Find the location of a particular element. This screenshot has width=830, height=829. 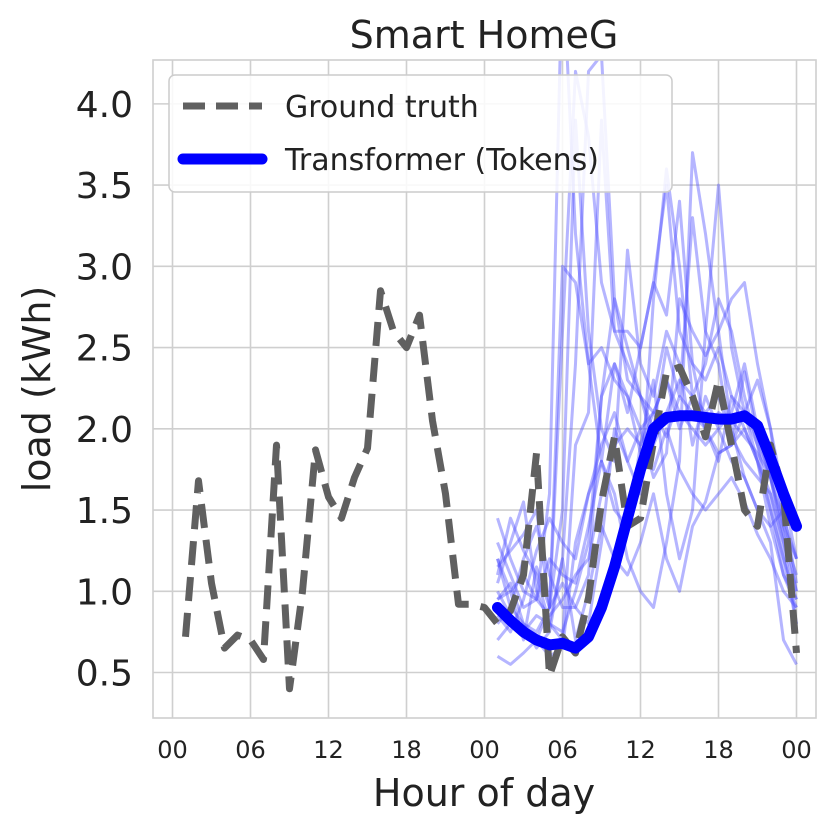

y-tick-label: 1.0 is located at coordinates (104, 592).